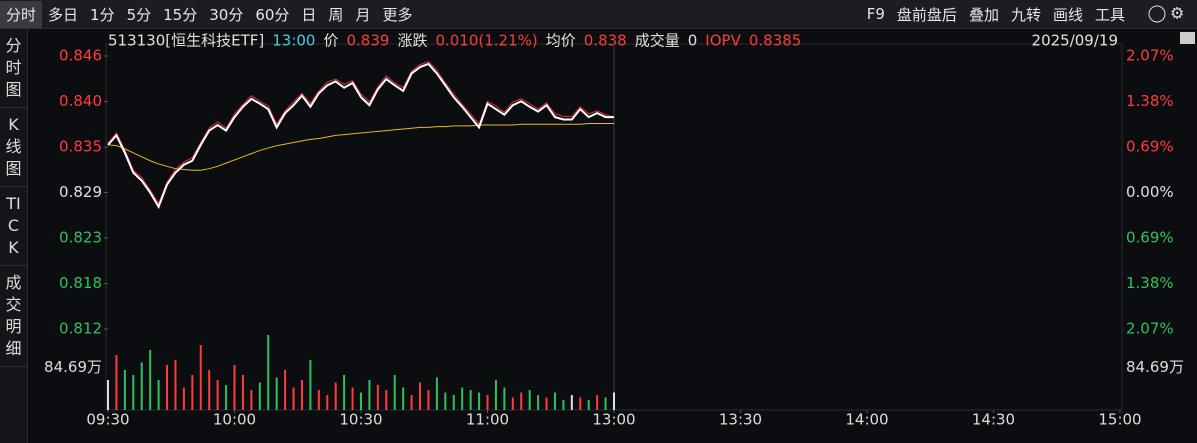 This screenshot has height=443, width=1197. Describe the element at coordinates (360, 420) in the screenshot. I see `x-tick-label: 10:30` at that location.